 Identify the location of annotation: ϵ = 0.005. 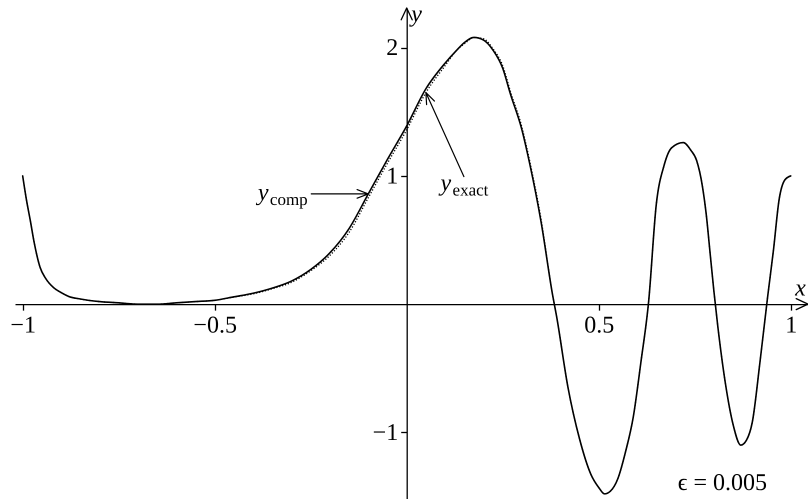
(722, 483).